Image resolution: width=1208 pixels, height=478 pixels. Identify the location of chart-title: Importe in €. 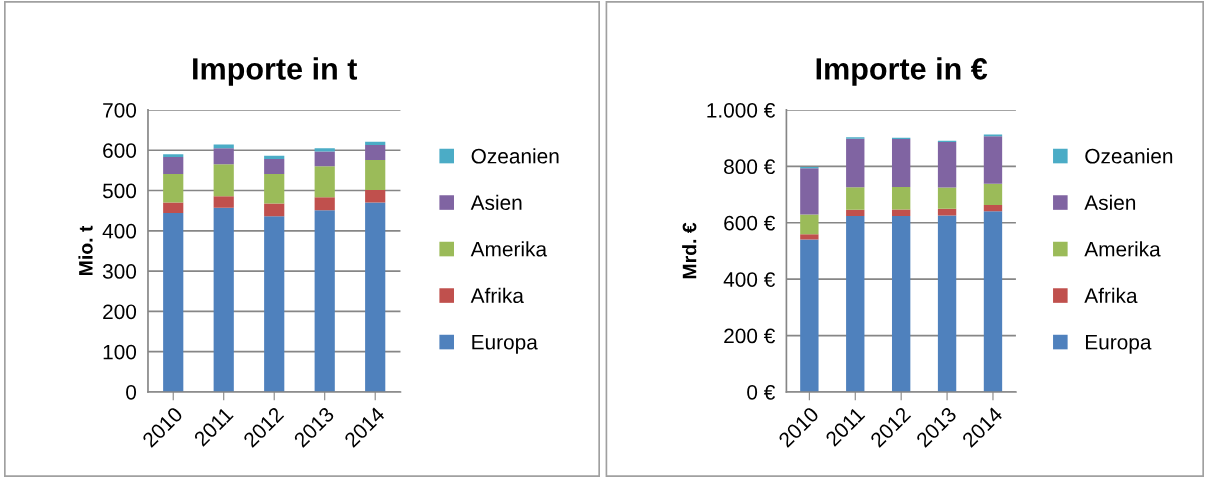
(902, 71).